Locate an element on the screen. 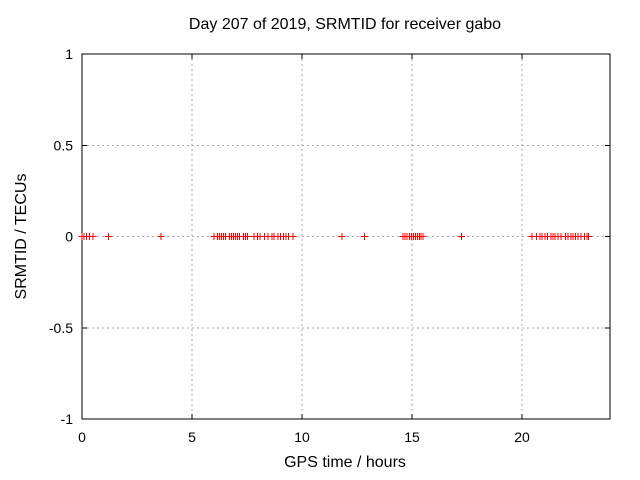  y-tick-label: -0.5 is located at coordinates (61, 328).